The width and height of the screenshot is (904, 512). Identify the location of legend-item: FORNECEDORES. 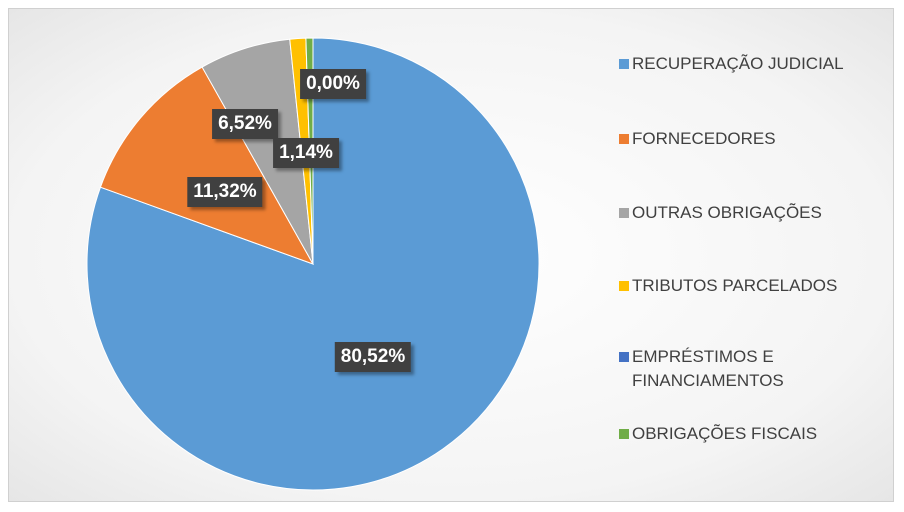
(750, 139).